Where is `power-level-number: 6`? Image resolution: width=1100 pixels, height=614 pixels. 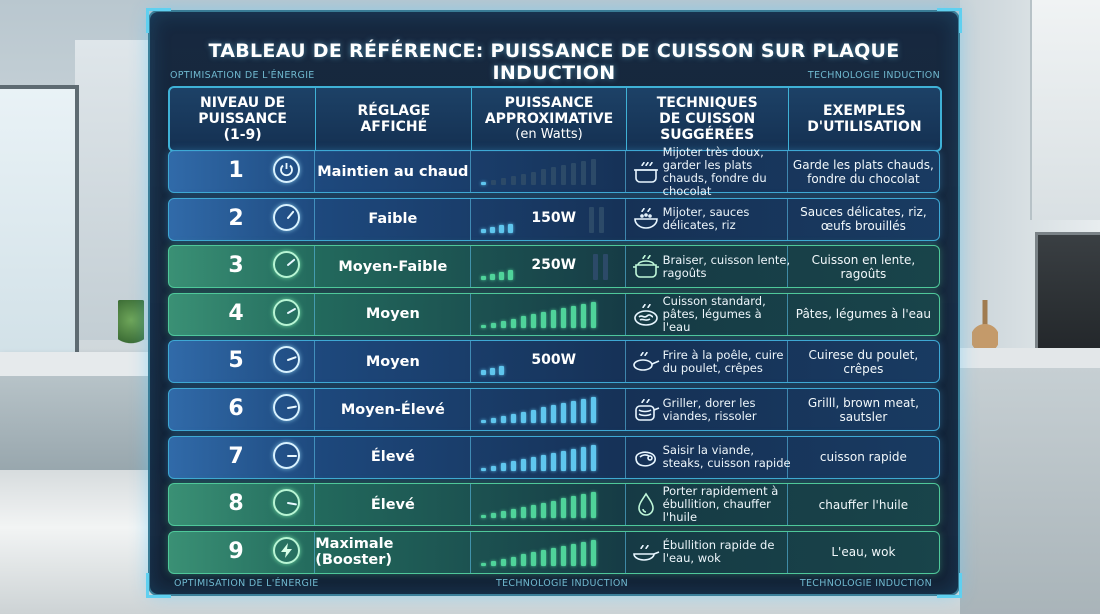
power-level-number: 6 is located at coordinates (236, 408).